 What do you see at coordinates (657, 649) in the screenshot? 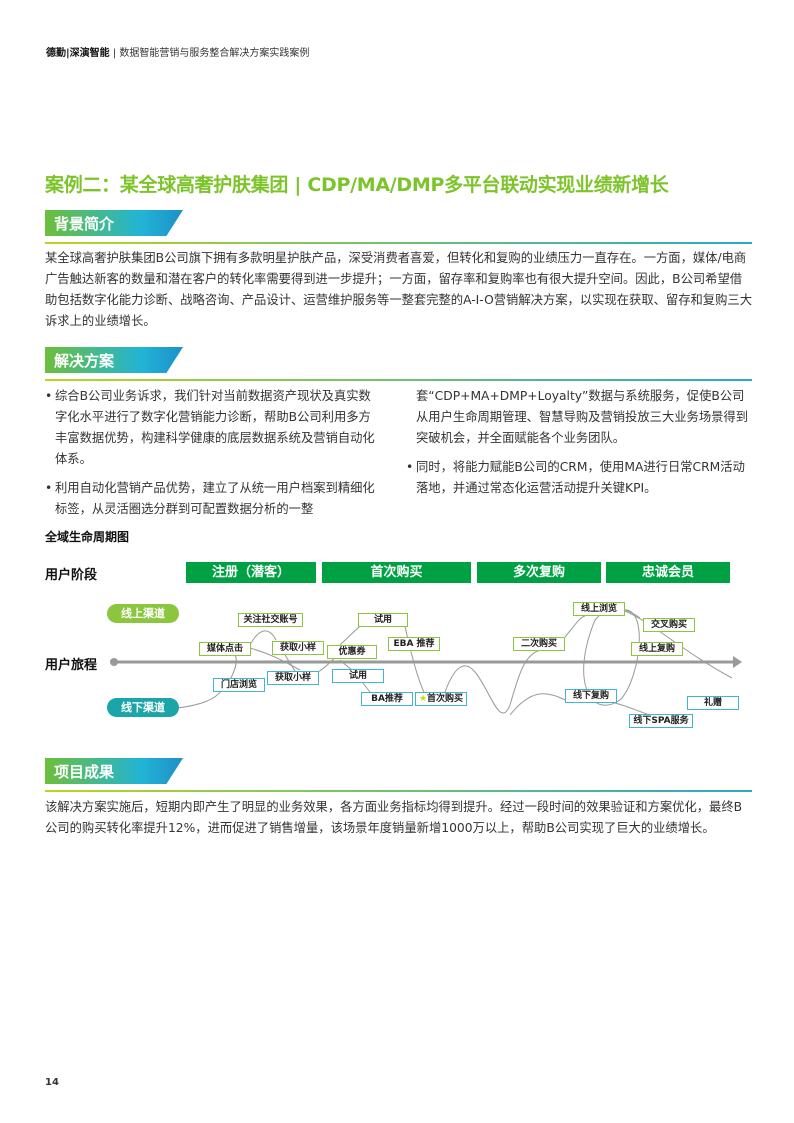
I see `node-online-repurchase: 线上复购` at bounding box center [657, 649].